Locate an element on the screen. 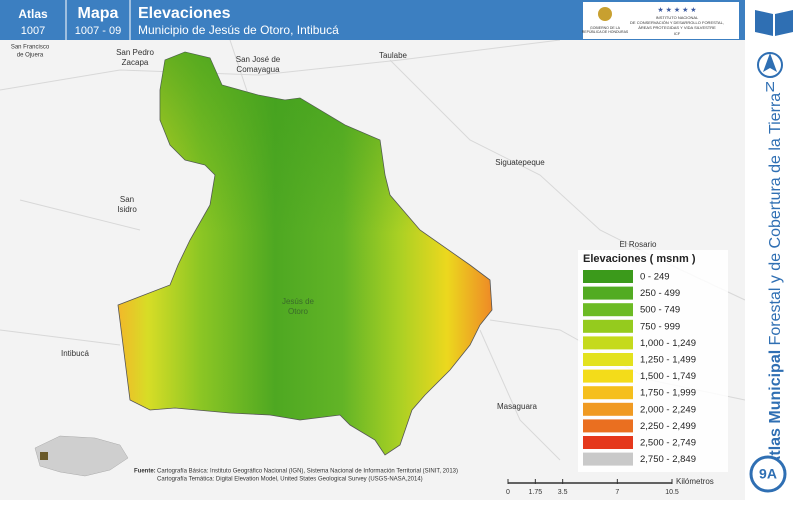 The width and height of the screenshot is (800, 505). book-icon is located at coordinates (774, 23).